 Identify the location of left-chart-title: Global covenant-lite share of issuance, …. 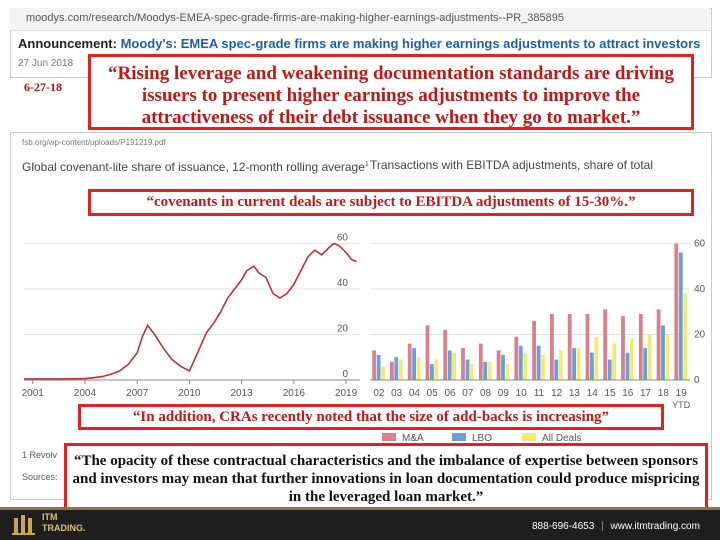
(195, 166).